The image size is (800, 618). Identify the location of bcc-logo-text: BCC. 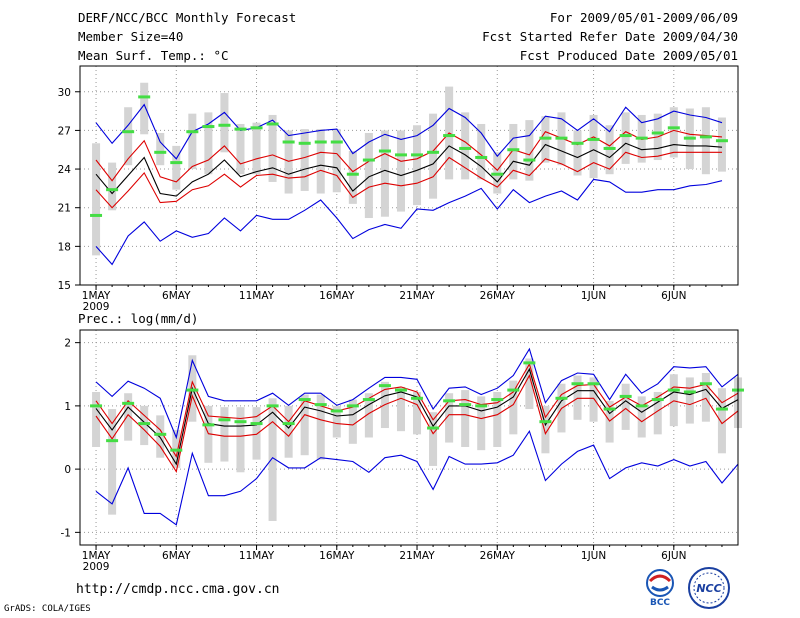
(660, 602).